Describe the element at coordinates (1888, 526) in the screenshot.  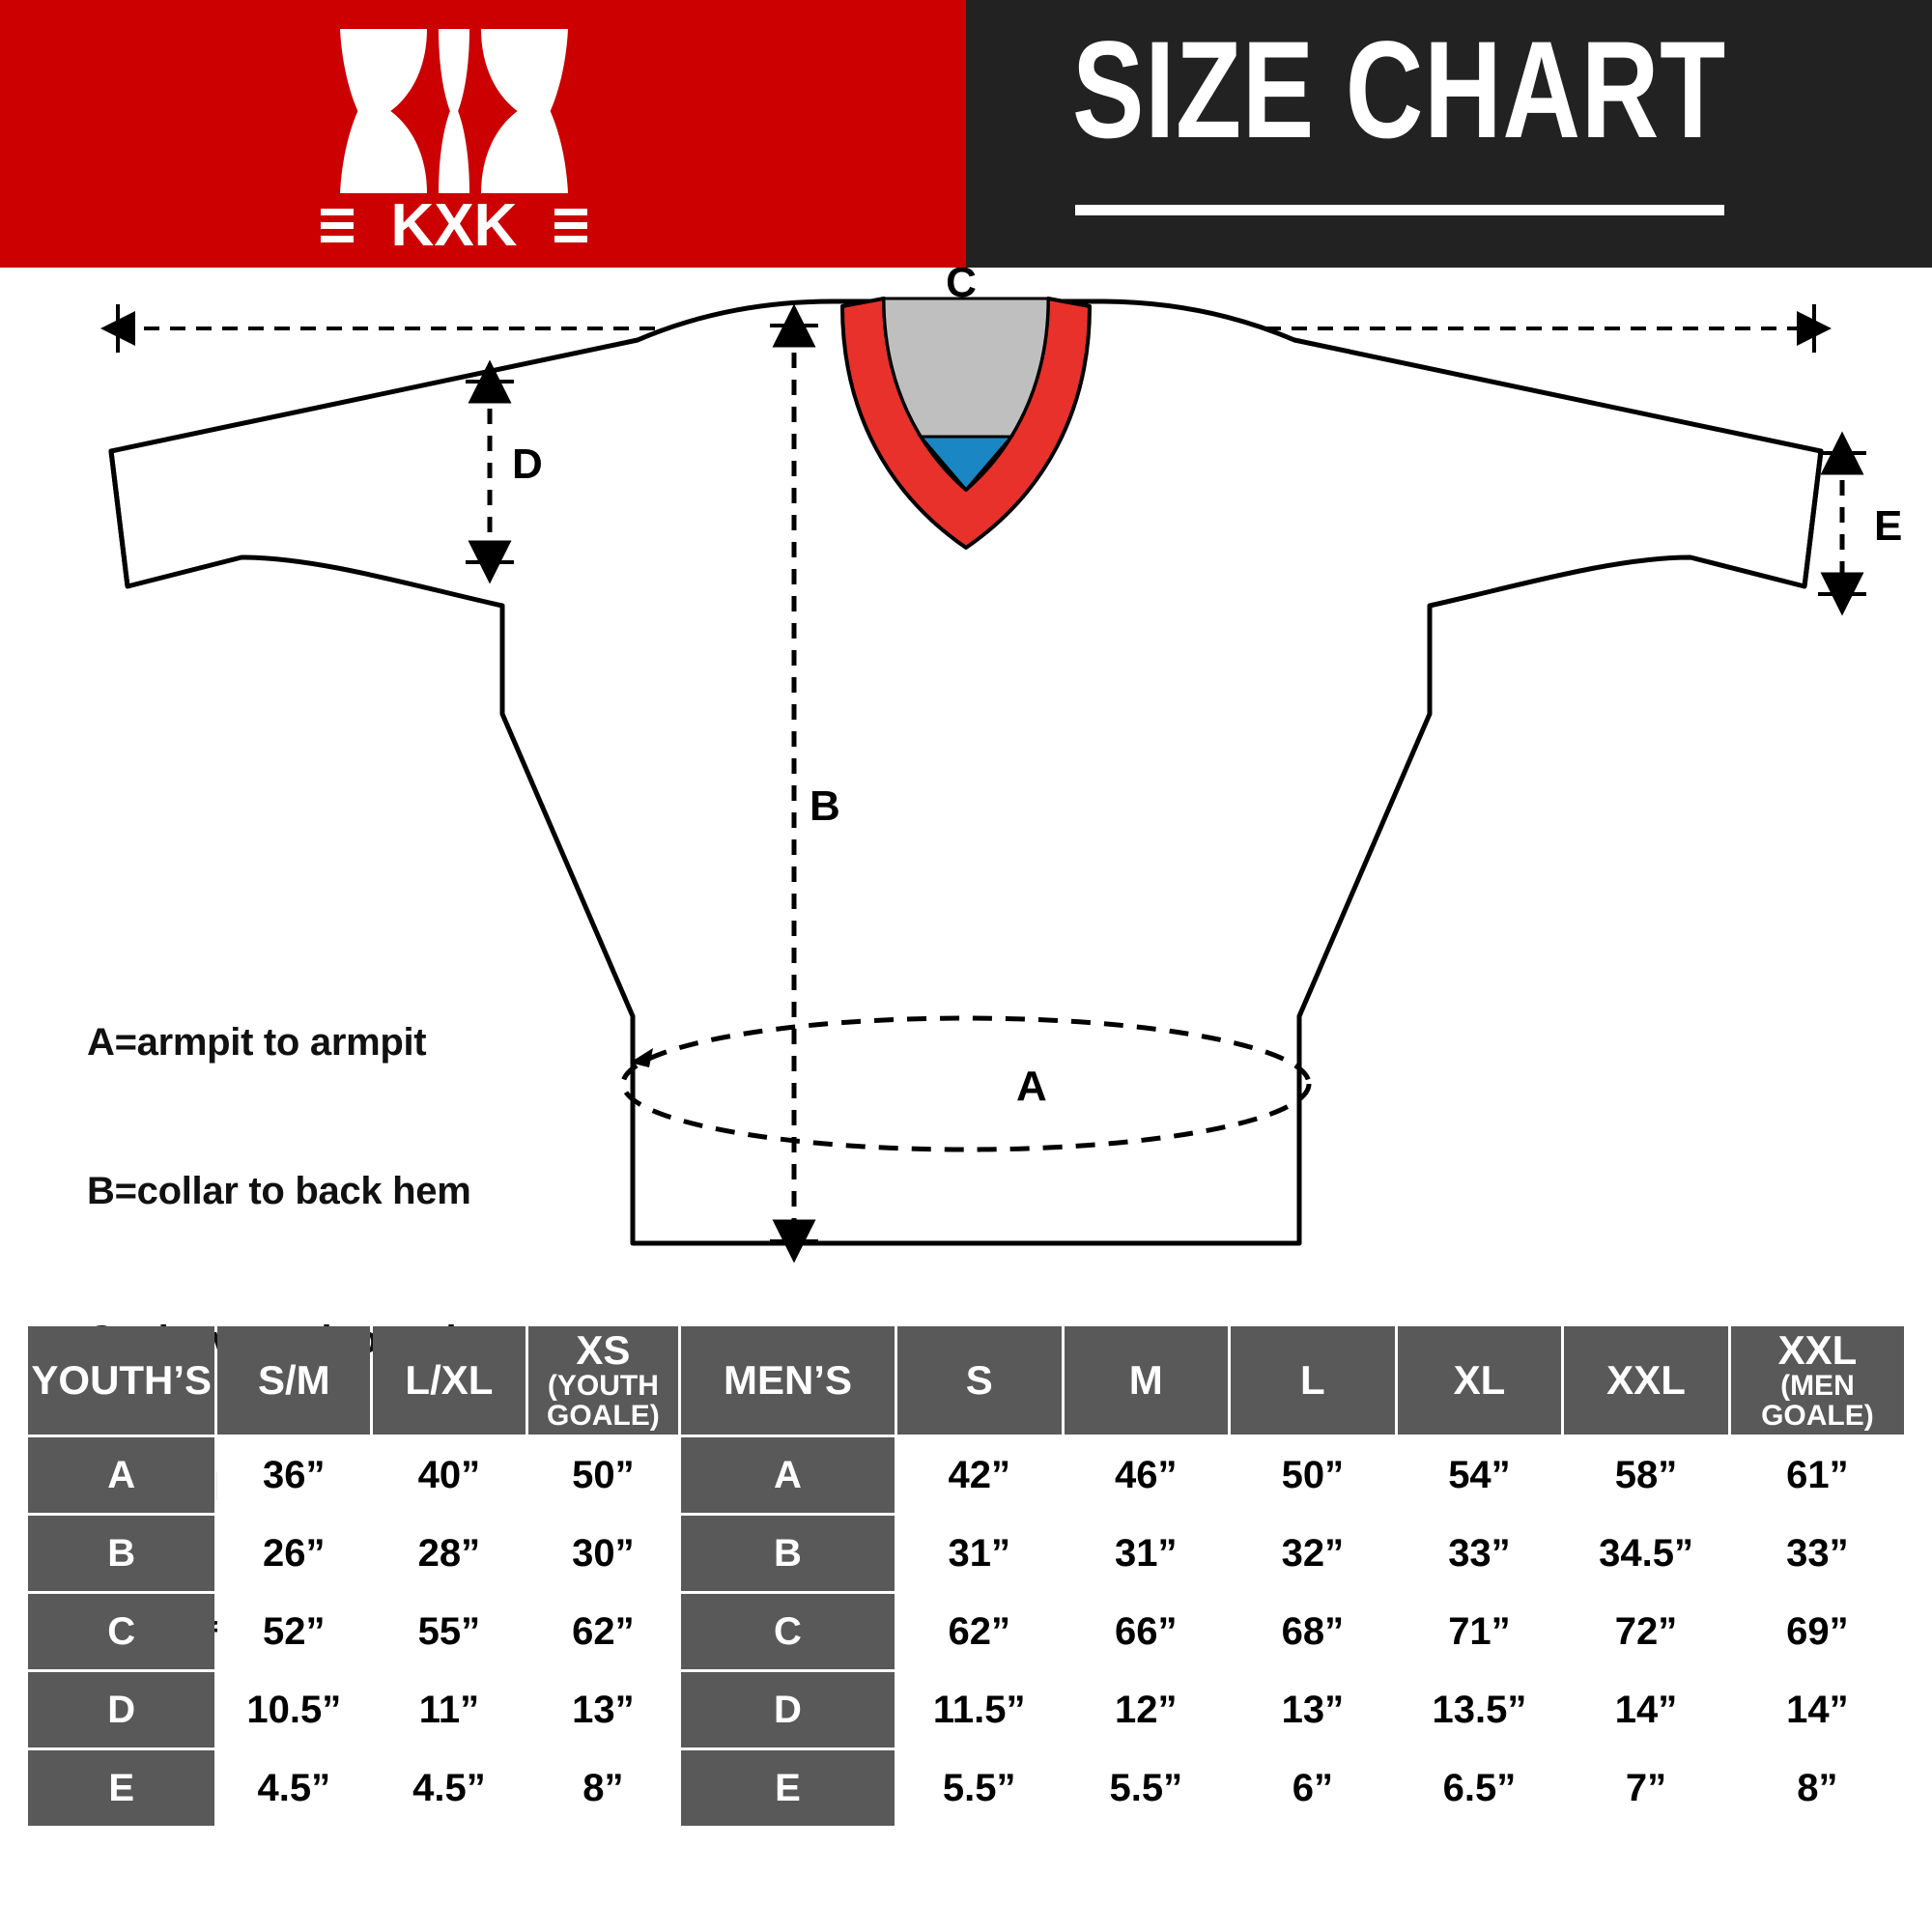
I see `measure-label-e: E` at that location.